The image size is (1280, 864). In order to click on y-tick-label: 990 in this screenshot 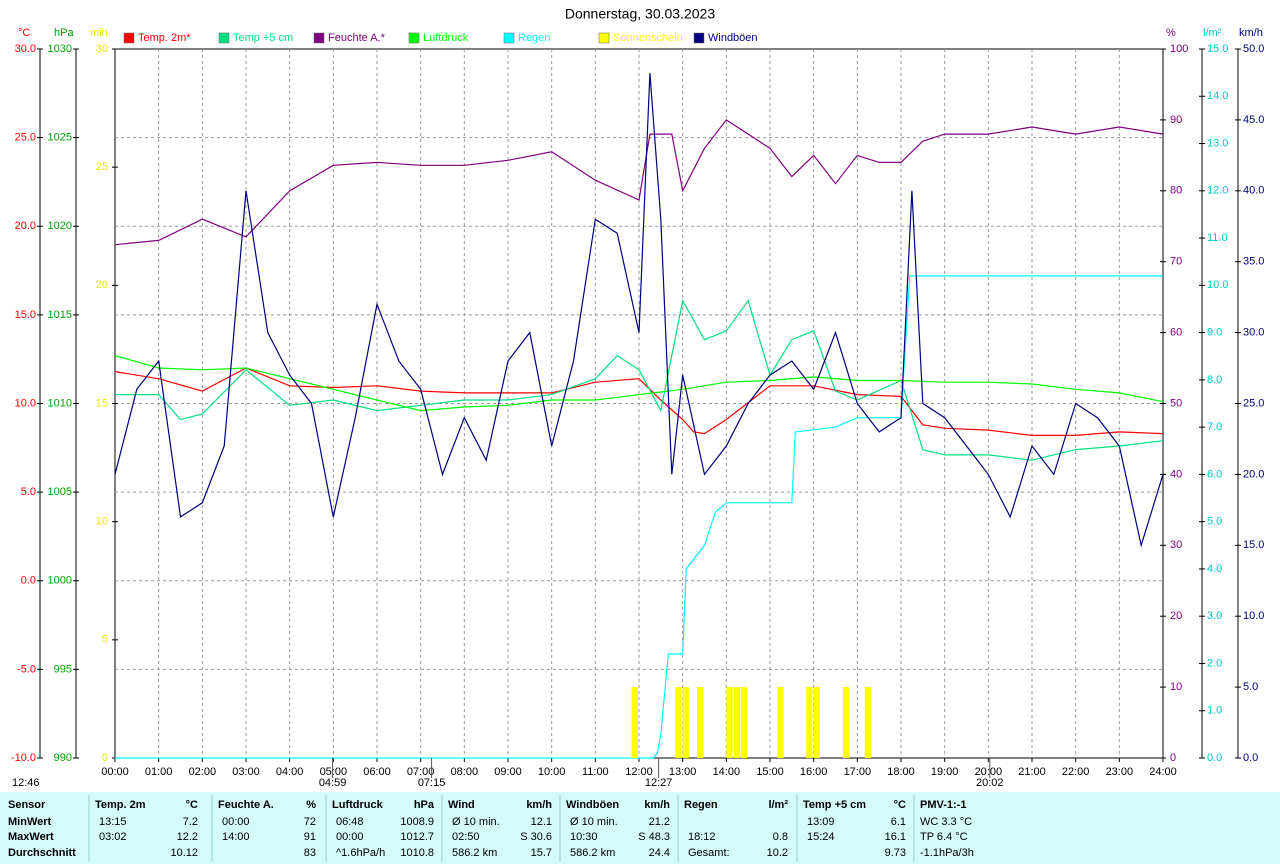, I will do `click(63, 758)`.